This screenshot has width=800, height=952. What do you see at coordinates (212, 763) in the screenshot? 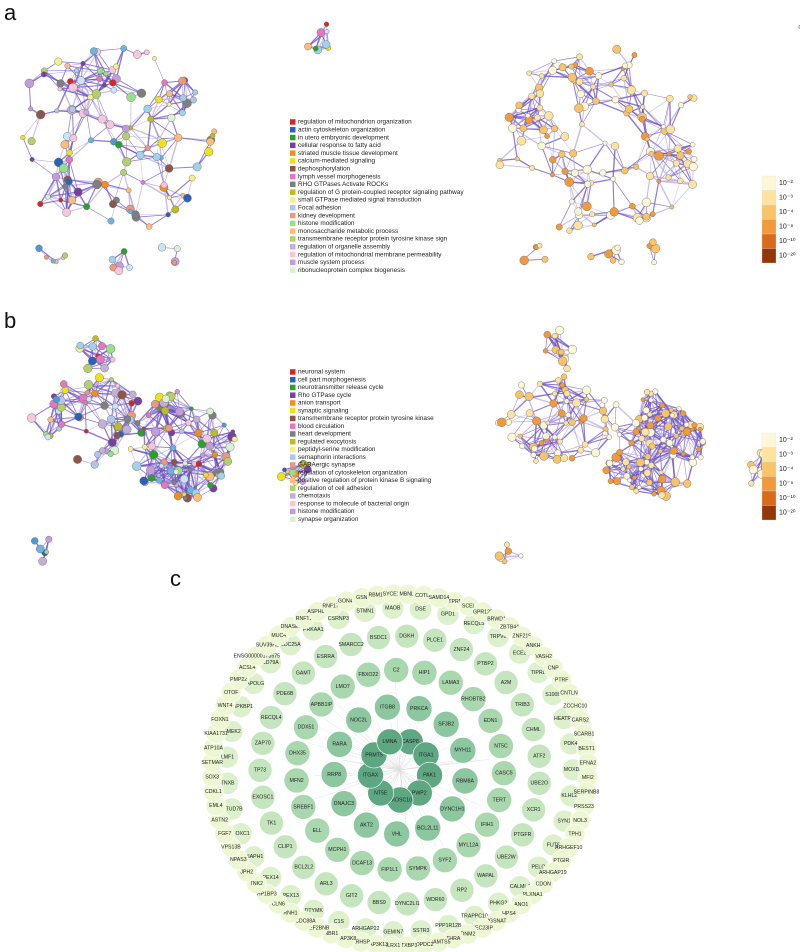
I see `gene-label: SETMAR` at bounding box center [212, 763].